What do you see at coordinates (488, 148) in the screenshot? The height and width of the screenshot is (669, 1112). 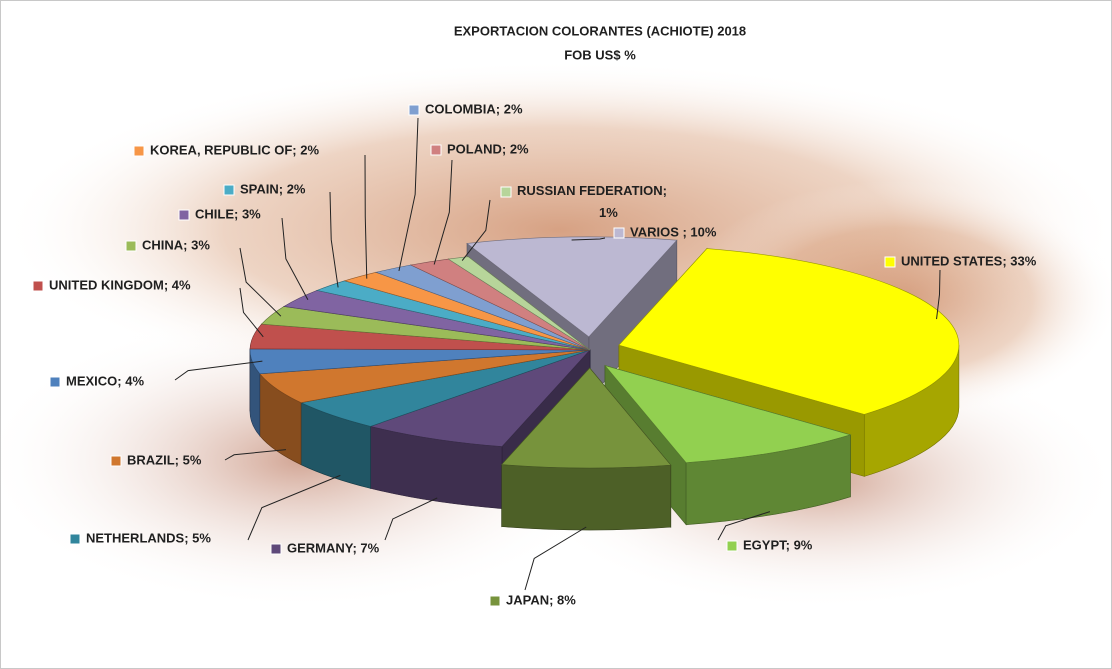 I see `data-label: POLAND; 2%` at bounding box center [488, 148].